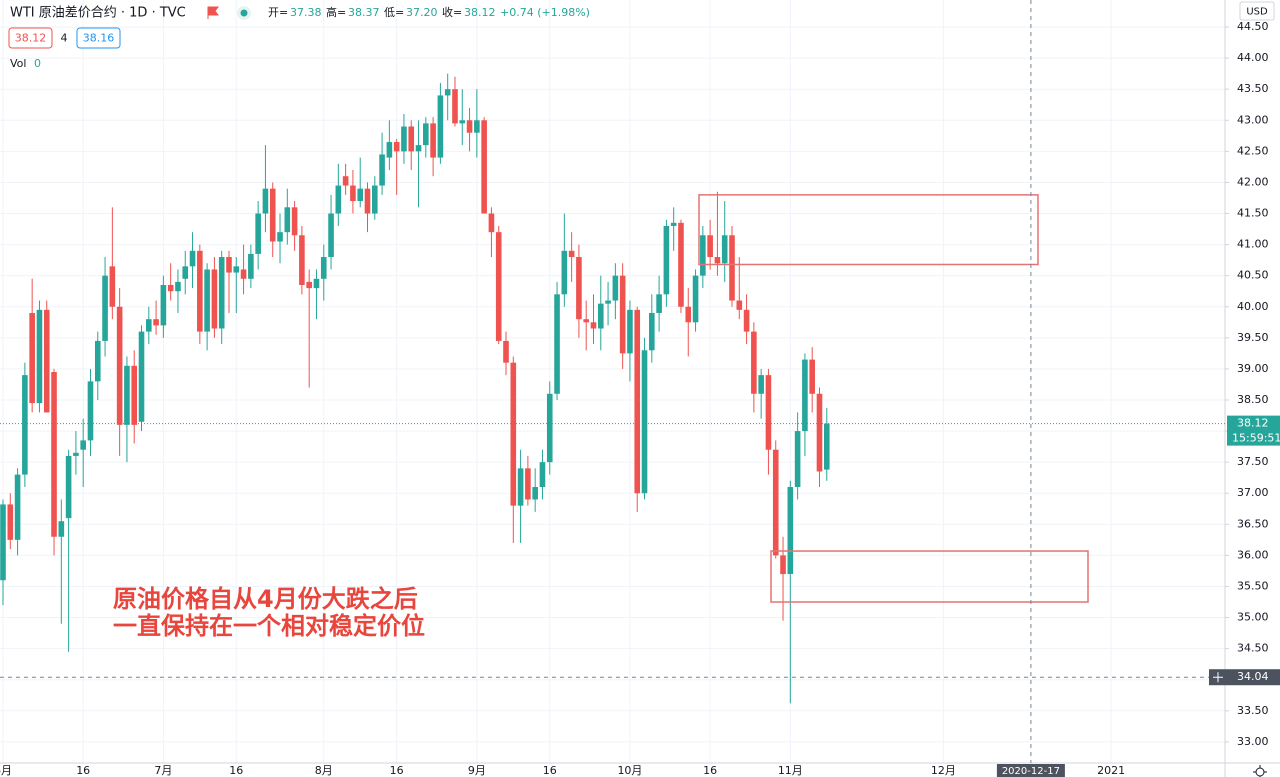  Describe the element at coordinates (1253, 554) in the screenshot. I see `y-tick-label: 36.00` at that location.